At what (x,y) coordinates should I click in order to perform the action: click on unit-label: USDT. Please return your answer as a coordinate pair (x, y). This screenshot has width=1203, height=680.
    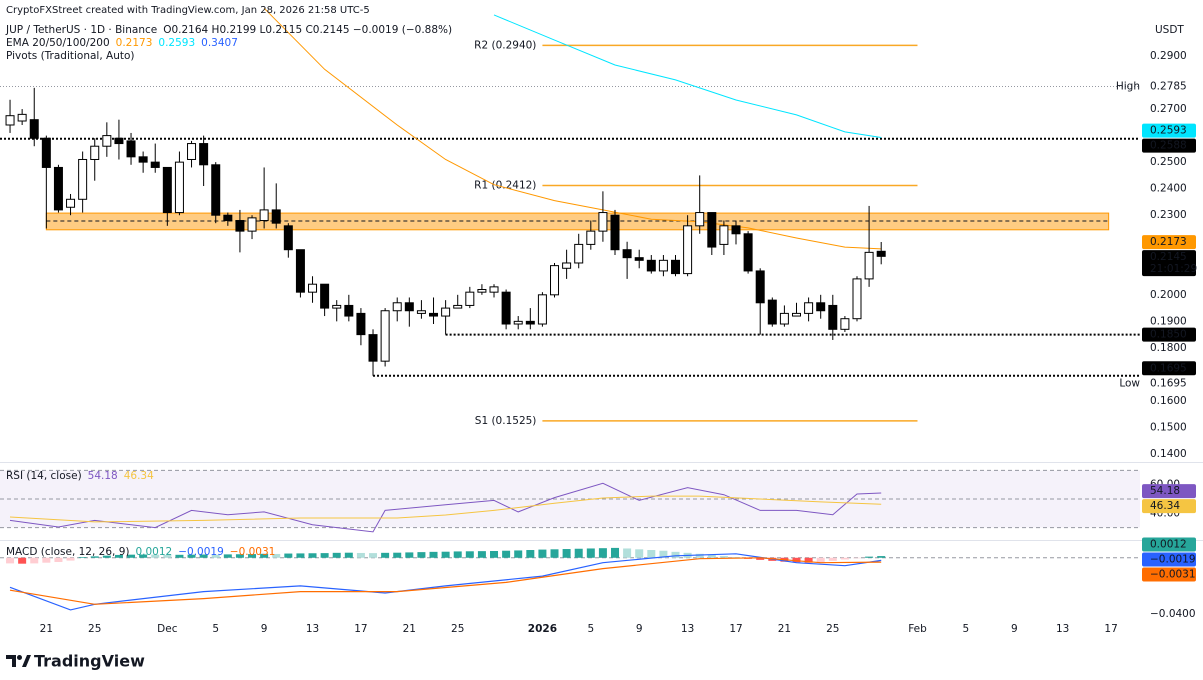
    Looking at the image, I should click on (1169, 30).